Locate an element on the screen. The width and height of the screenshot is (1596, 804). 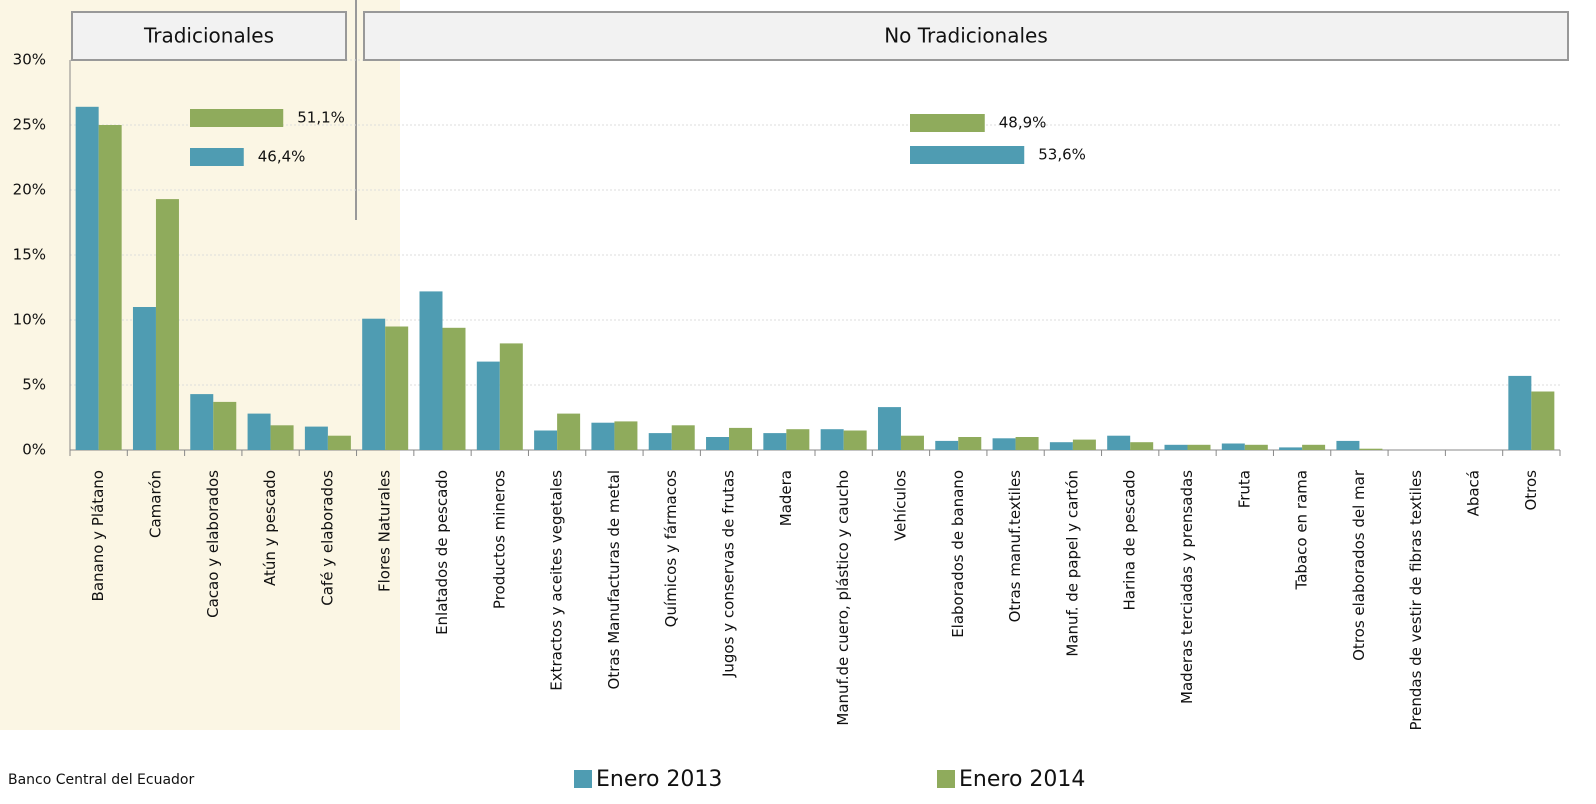
x-tick-label: Productos mineros is located at coordinates (499, 539).